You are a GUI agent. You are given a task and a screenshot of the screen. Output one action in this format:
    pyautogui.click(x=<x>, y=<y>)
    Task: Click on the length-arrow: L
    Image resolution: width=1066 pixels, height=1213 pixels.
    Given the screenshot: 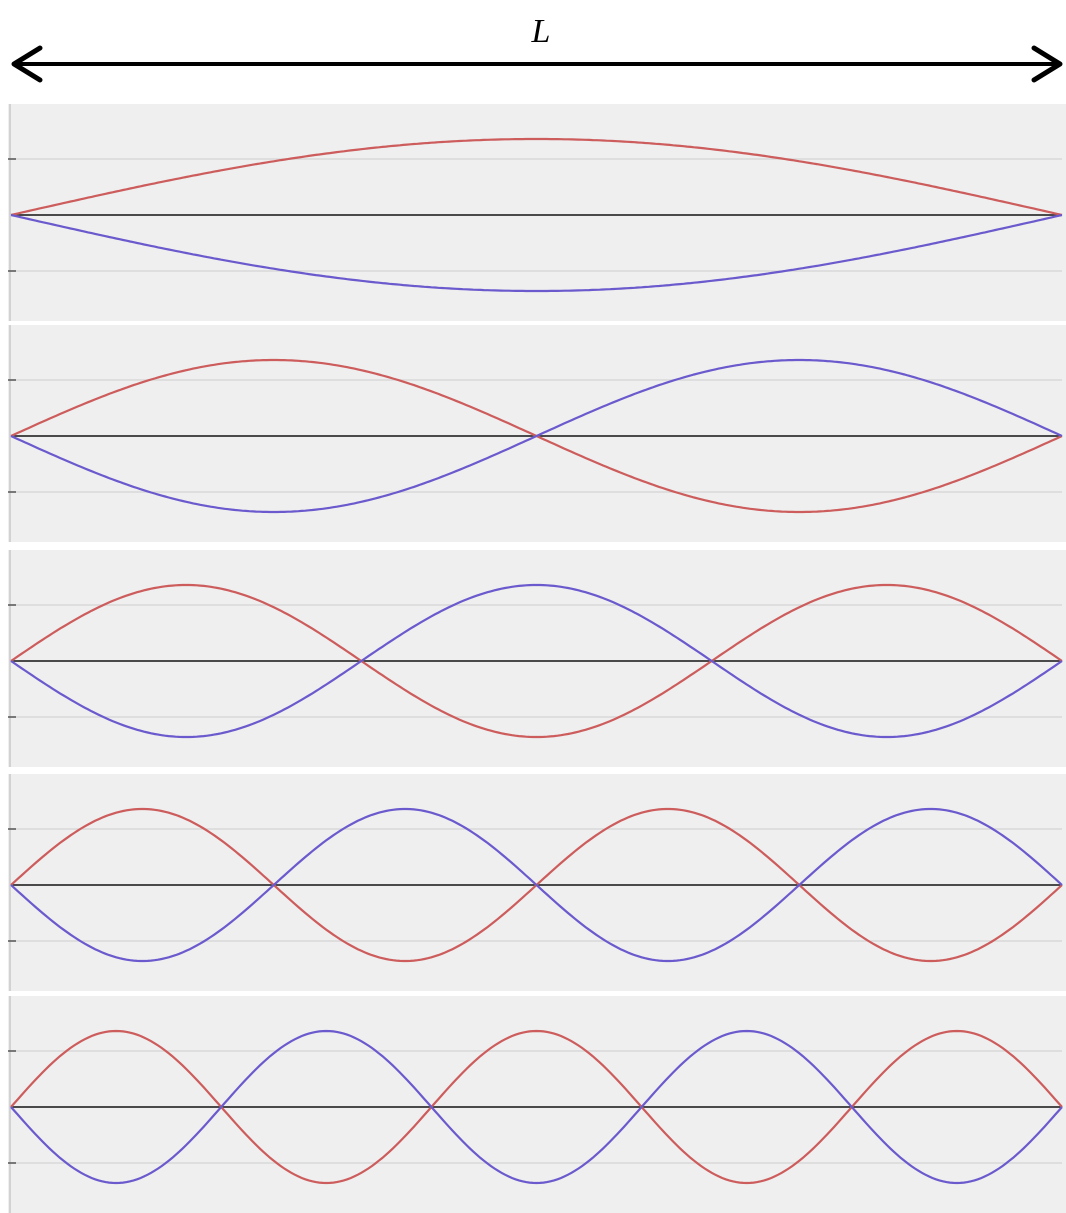 What is the action you would take?
    pyautogui.click(x=537, y=48)
    